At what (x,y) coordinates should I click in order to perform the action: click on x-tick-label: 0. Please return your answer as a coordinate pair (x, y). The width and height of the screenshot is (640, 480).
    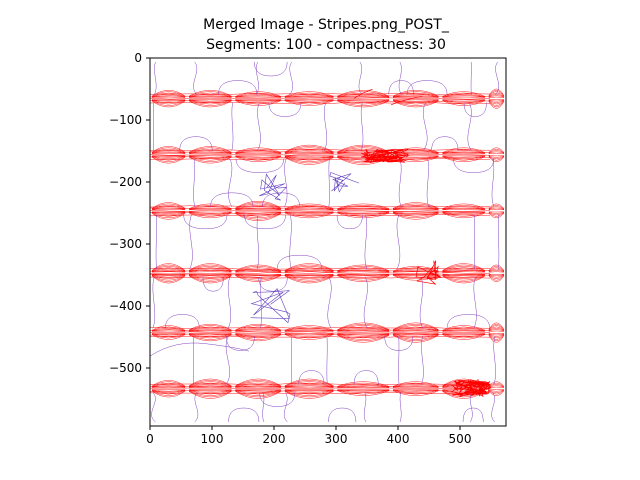
    Looking at the image, I should click on (150, 439).